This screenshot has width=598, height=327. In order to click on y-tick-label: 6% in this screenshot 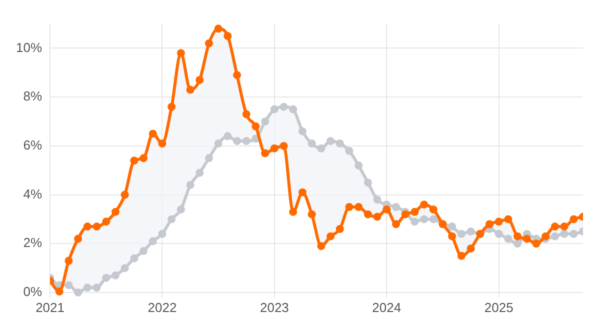, I will do `click(32, 145)`.